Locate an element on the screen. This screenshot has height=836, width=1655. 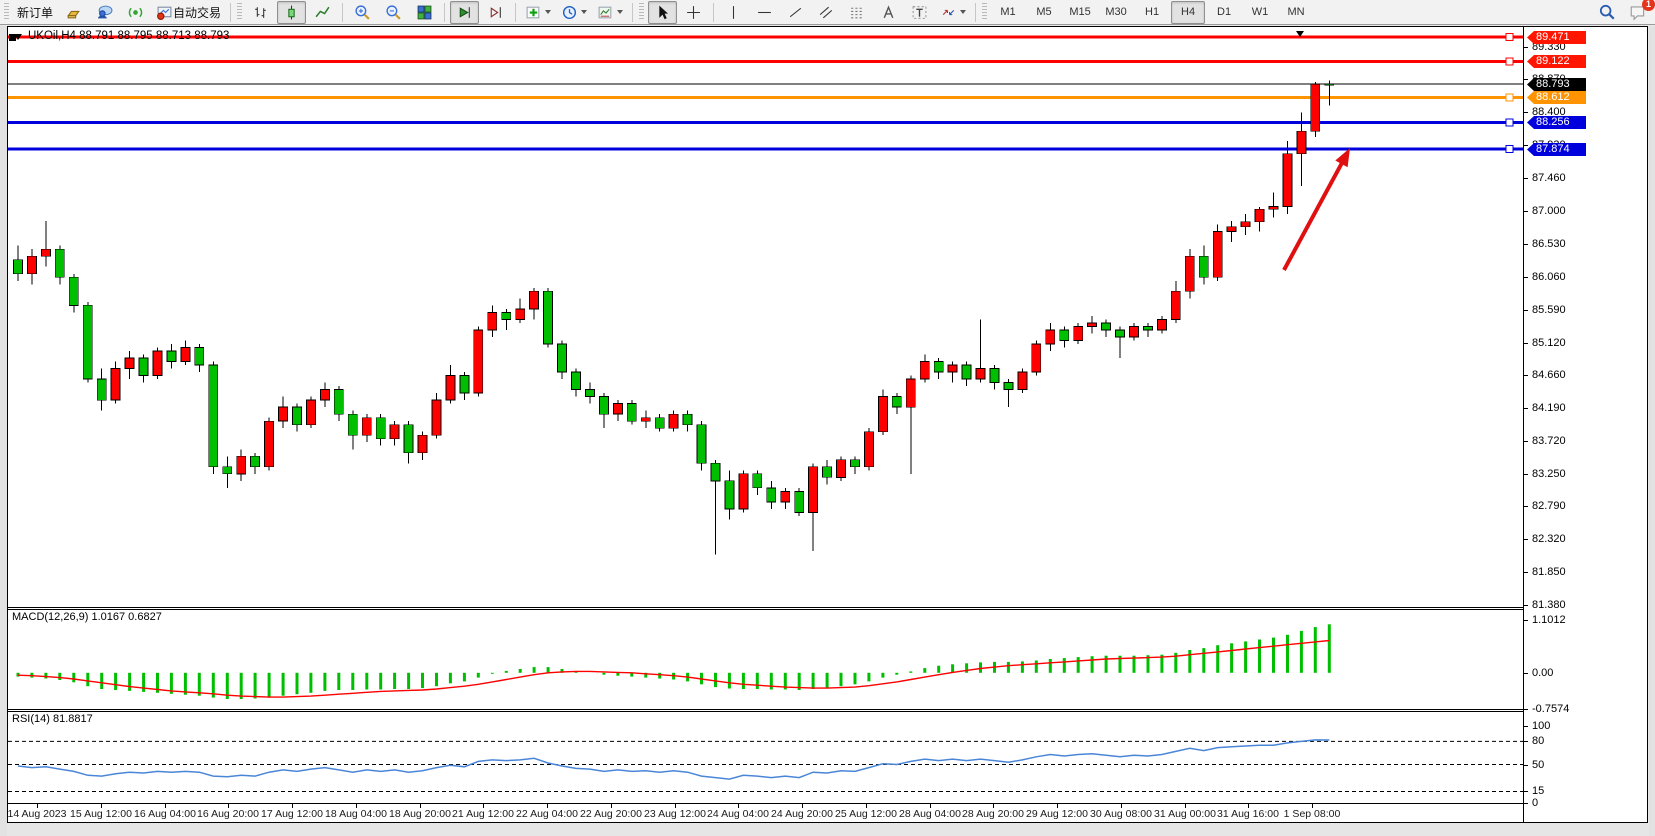
macd-signal-line is located at coordinates (673, 668).